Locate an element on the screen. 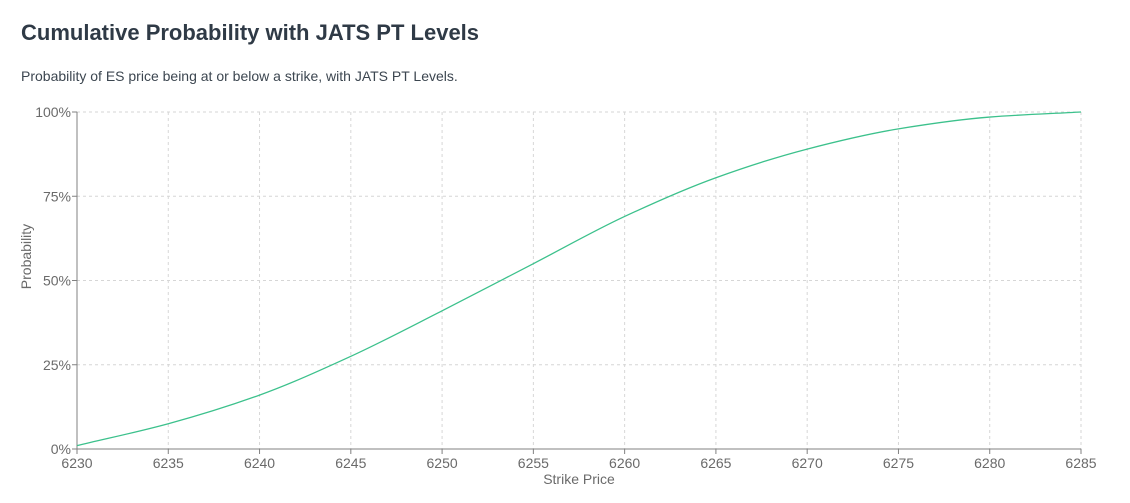  x-tick-label: 6260 is located at coordinates (624, 463).